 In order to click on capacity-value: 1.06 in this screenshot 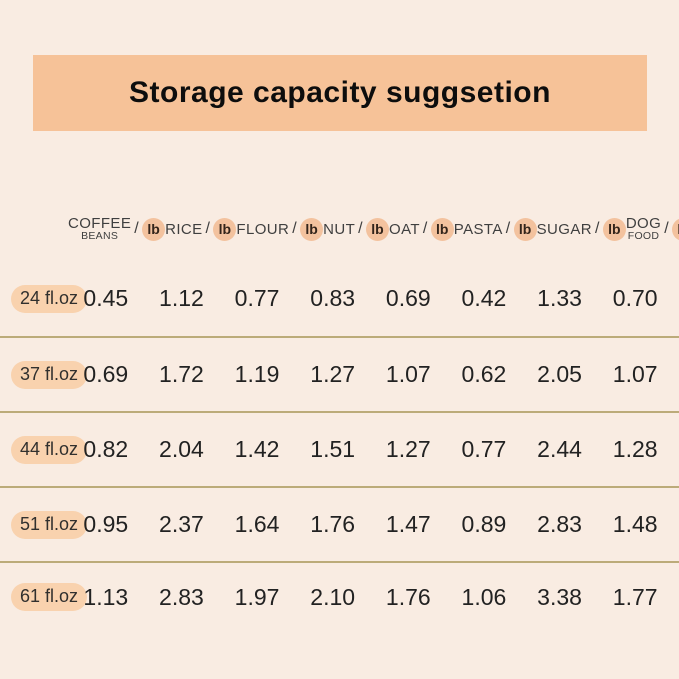, I will do `click(484, 596)`.